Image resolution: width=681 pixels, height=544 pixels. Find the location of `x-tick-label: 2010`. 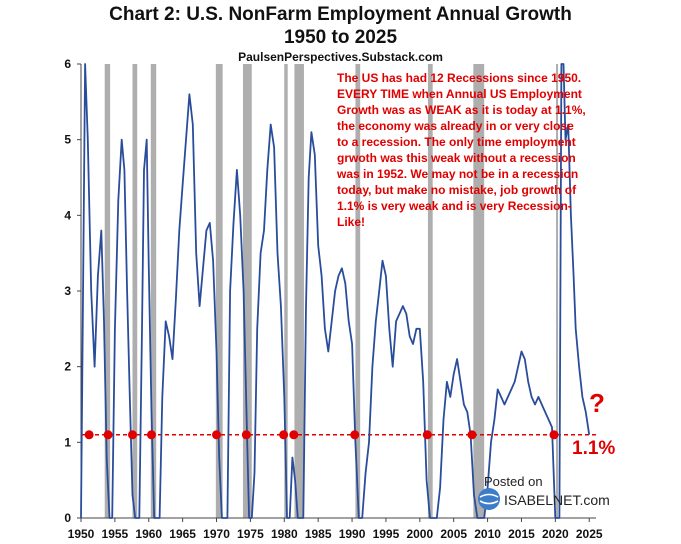

x-tick-label: 2010 is located at coordinates (487, 534).